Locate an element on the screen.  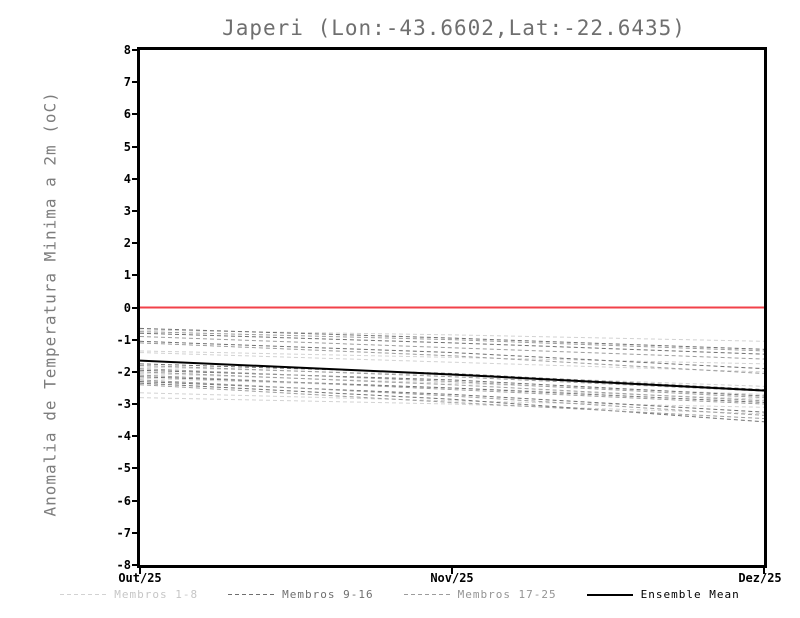
ensemble-lines-svg is located at coordinates (452, 364).